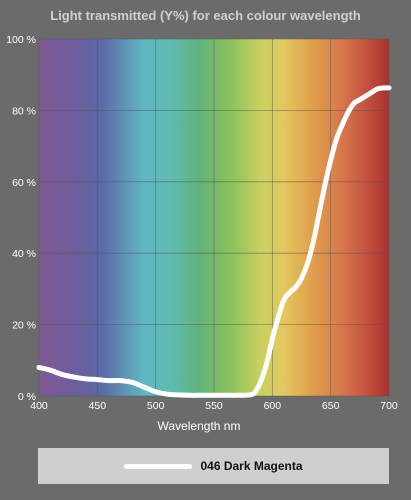  I want to click on legend-label: 046 Dark Magenta, so click(251, 466).